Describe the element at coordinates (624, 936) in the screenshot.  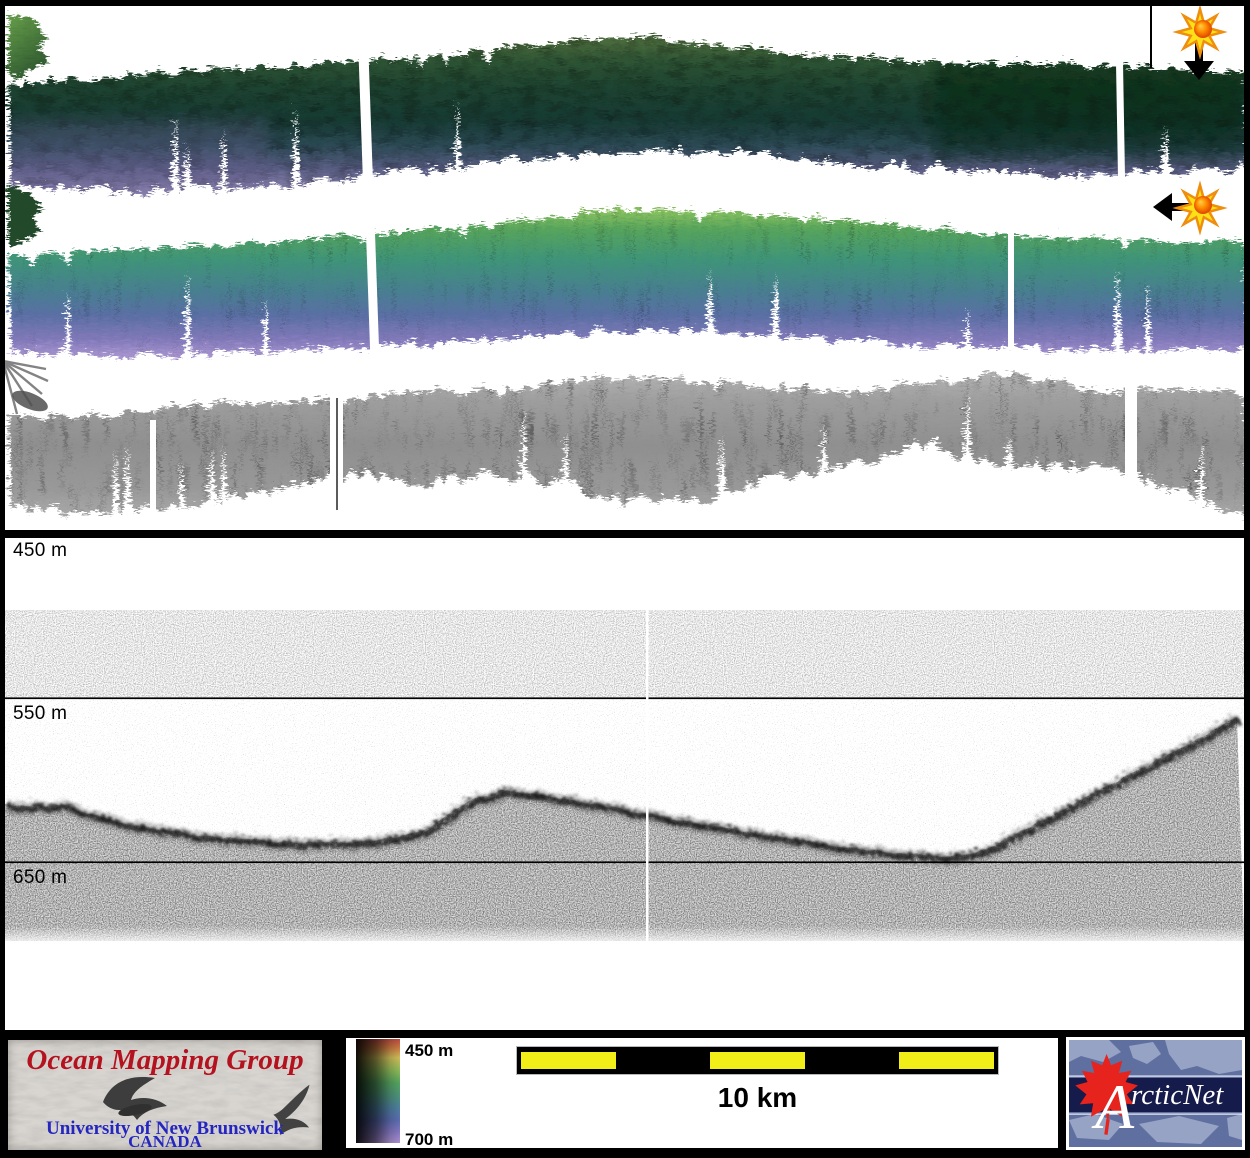
I see `noise-fade` at that location.